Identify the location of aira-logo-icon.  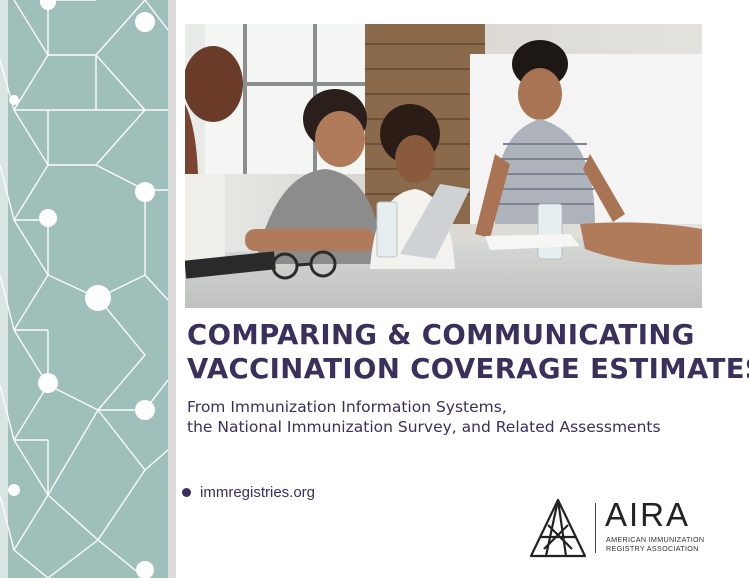
(558, 528).